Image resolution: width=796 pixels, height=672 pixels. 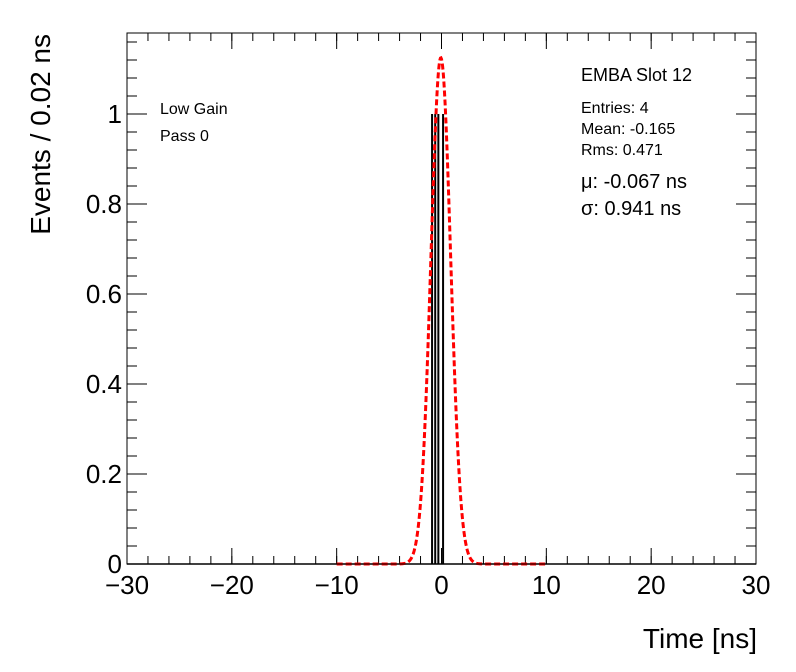 What do you see at coordinates (622, 150) in the screenshot?
I see `stats-rms: Rms: 0.471` at bounding box center [622, 150].